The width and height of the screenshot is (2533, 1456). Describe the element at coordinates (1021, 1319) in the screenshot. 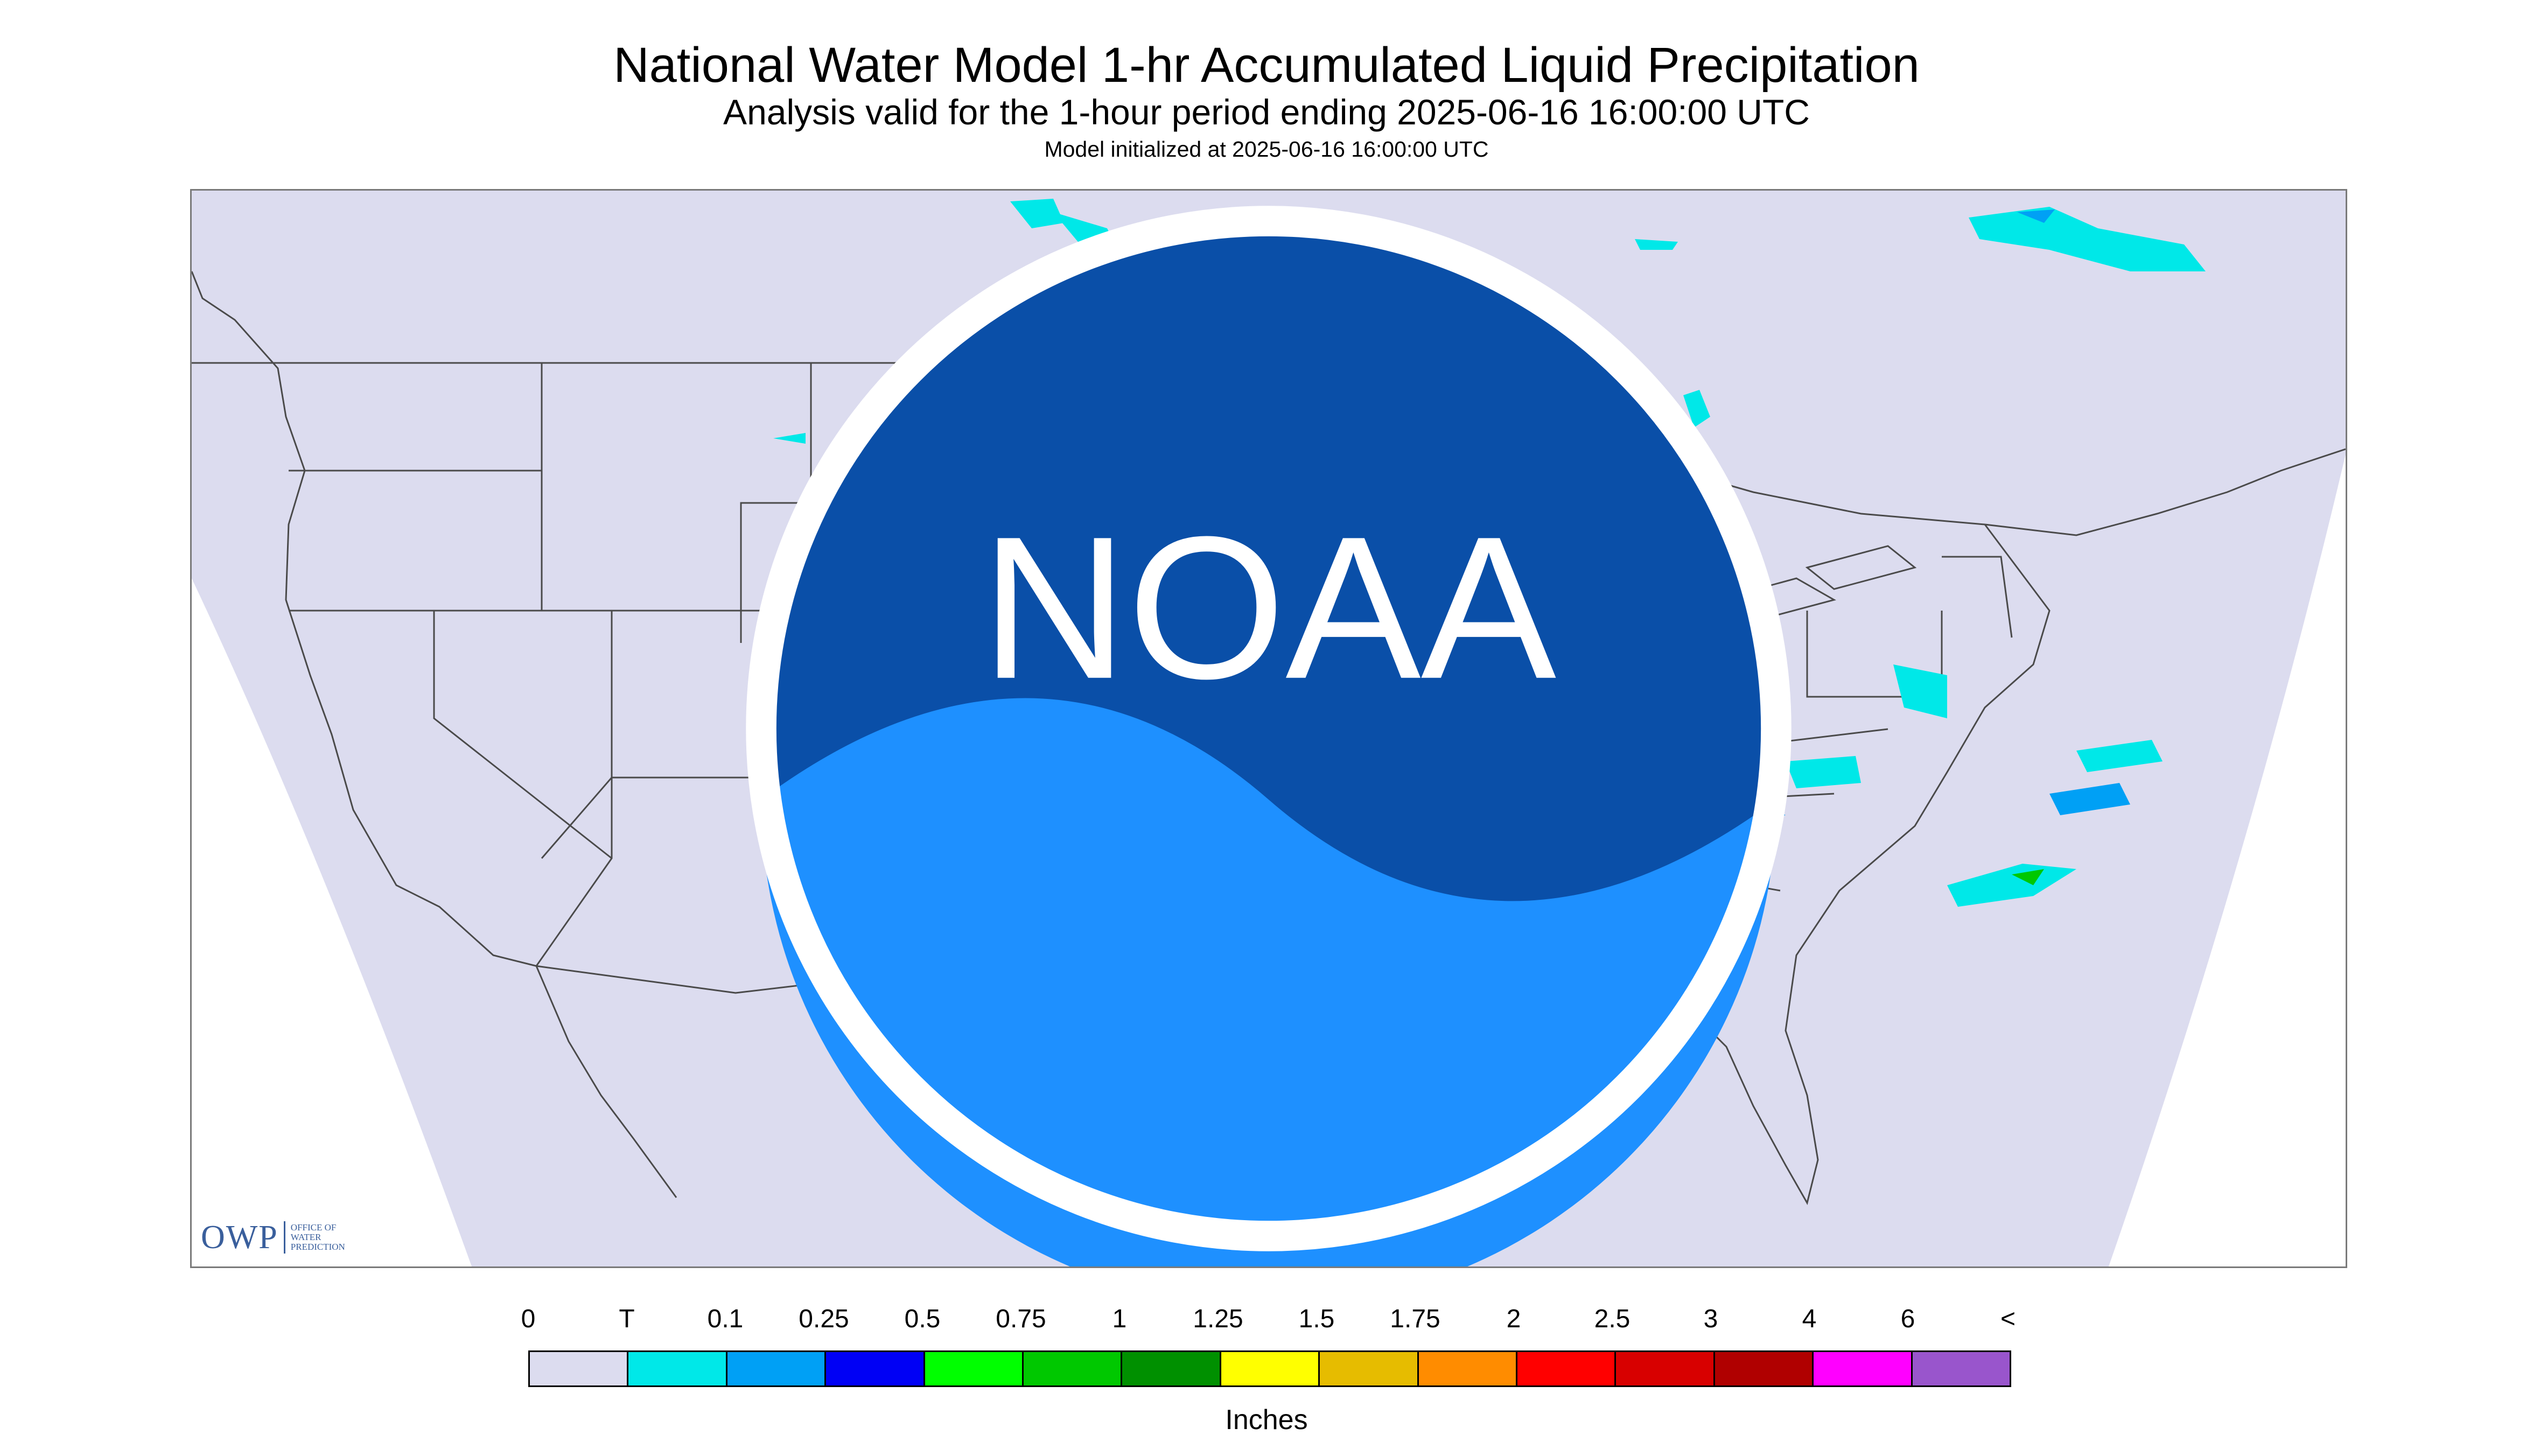

I see `legend-label-5: 0.75` at that location.